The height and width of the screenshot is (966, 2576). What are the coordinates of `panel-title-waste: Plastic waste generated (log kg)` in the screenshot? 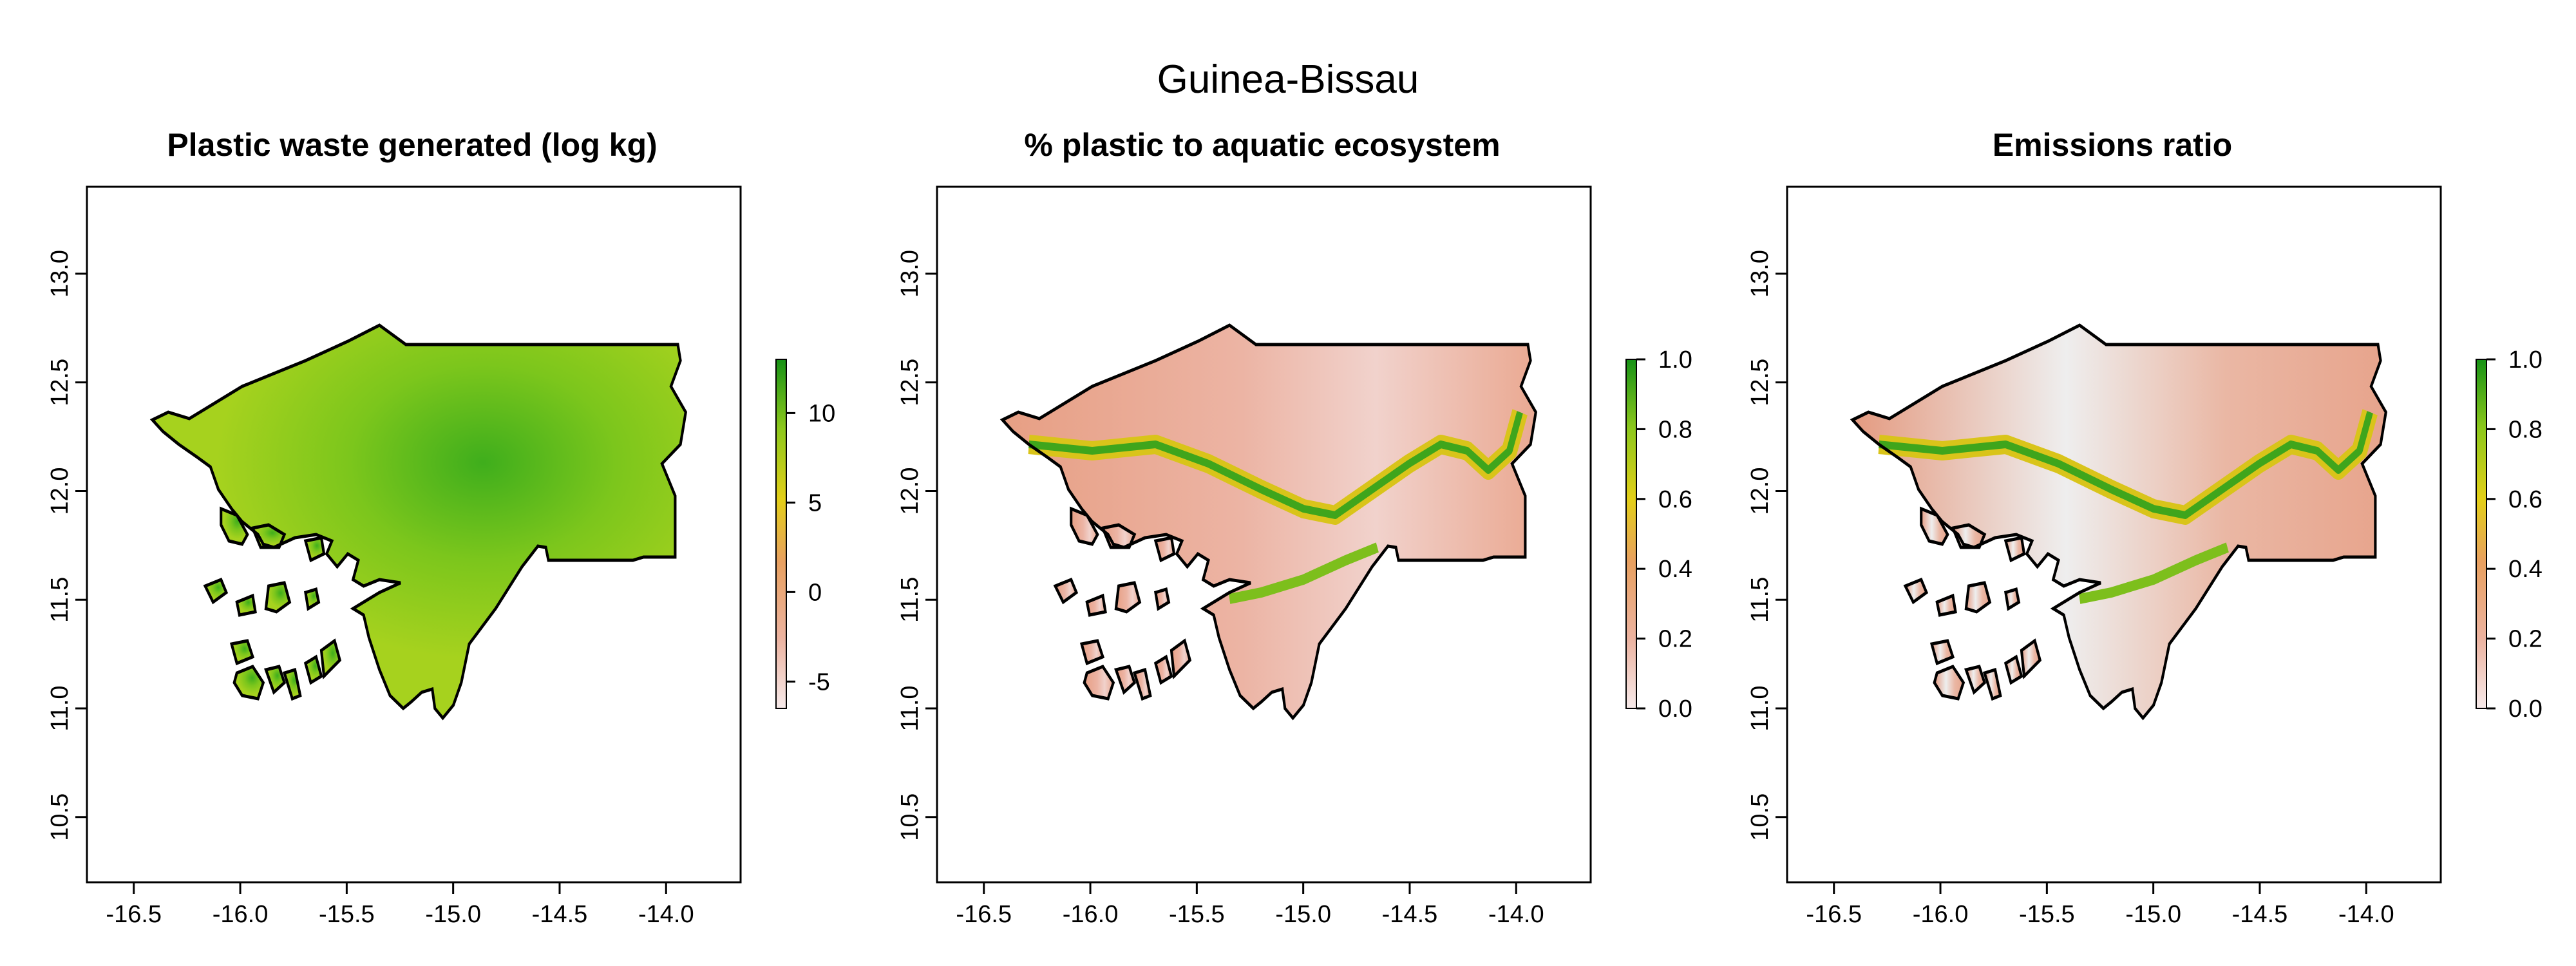 It's located at (413, 145).